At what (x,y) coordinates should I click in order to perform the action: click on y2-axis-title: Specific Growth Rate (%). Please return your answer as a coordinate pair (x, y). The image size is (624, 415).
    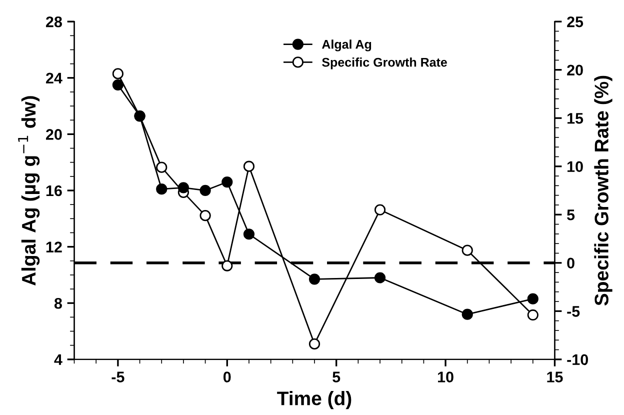
    Looking at the image, I should click on (603, 191).